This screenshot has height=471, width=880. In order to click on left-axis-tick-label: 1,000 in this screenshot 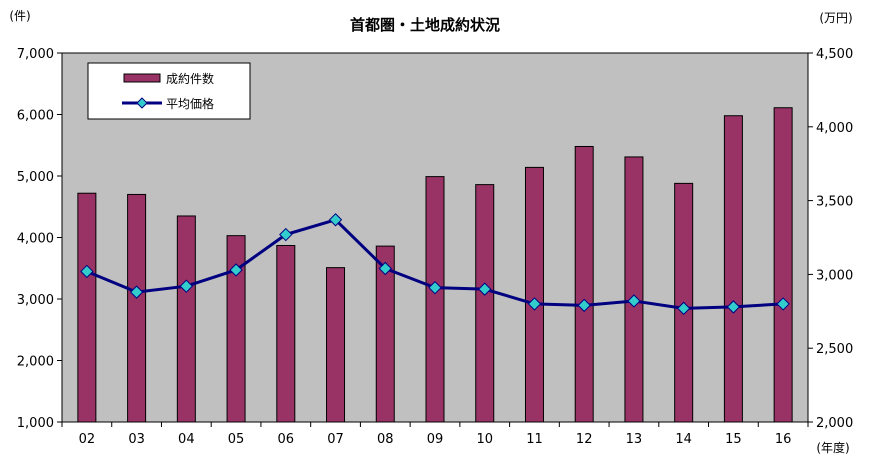, I will do `click(35, 423)`.